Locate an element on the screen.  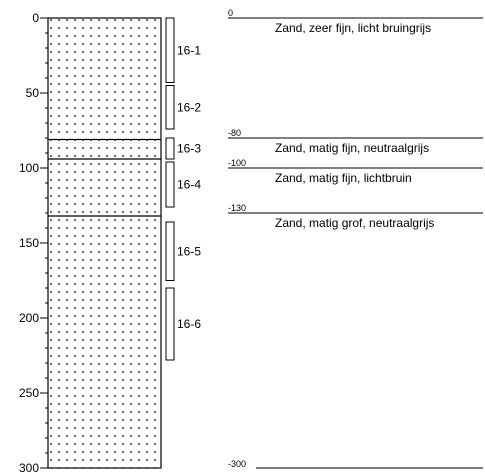
depth-tick-label: 150 is located at coordinates (29, 243).